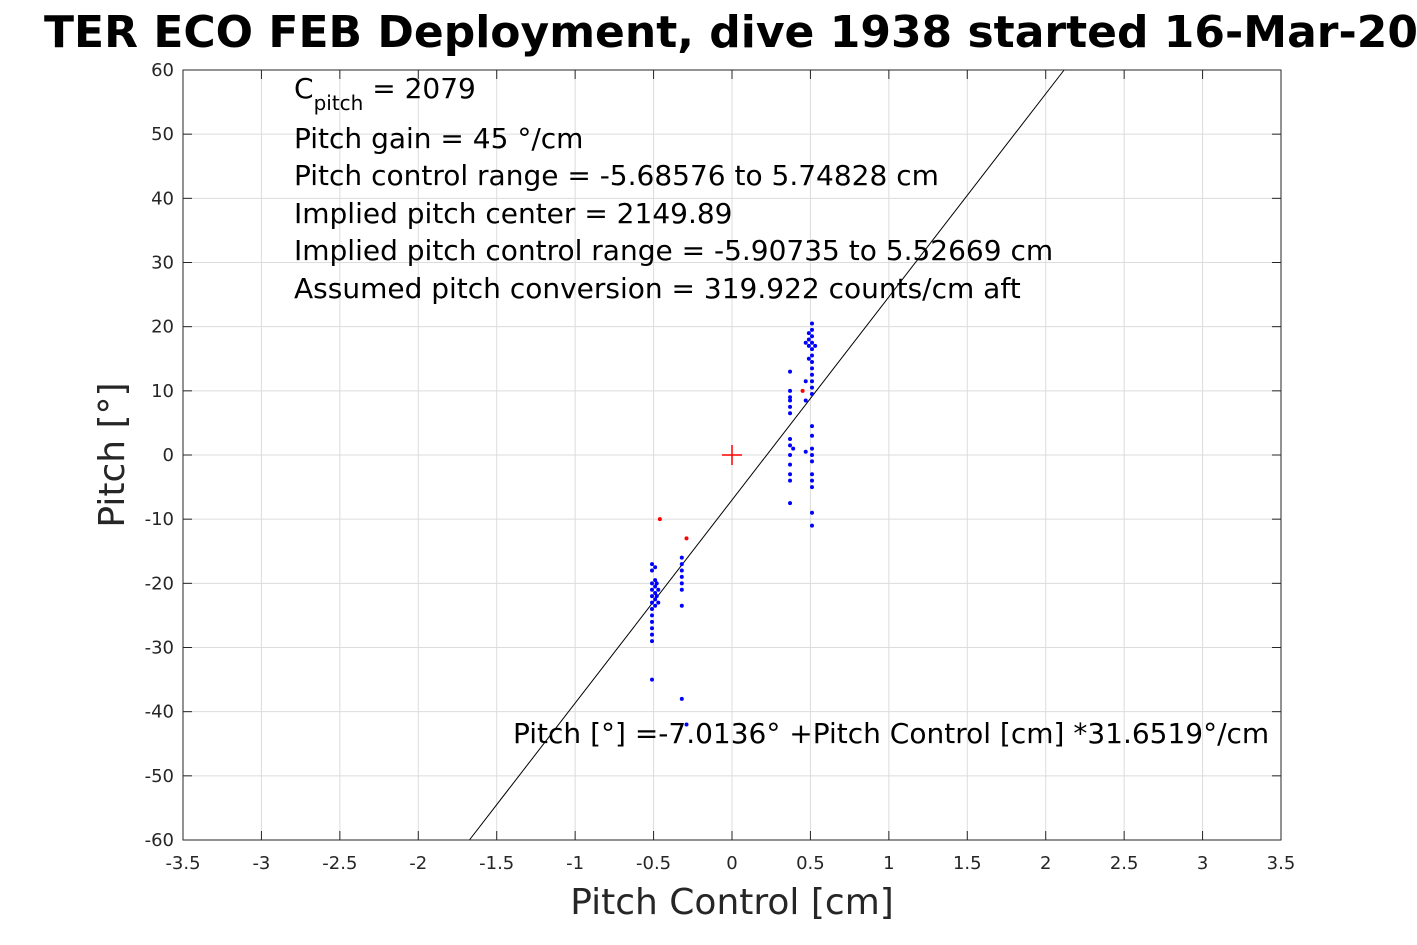 The width and height of the screenshot is (1417, 945). Describe the element at coordinates (159, 583) in the screenshot. I see `y-tick-label: -20` at that location.